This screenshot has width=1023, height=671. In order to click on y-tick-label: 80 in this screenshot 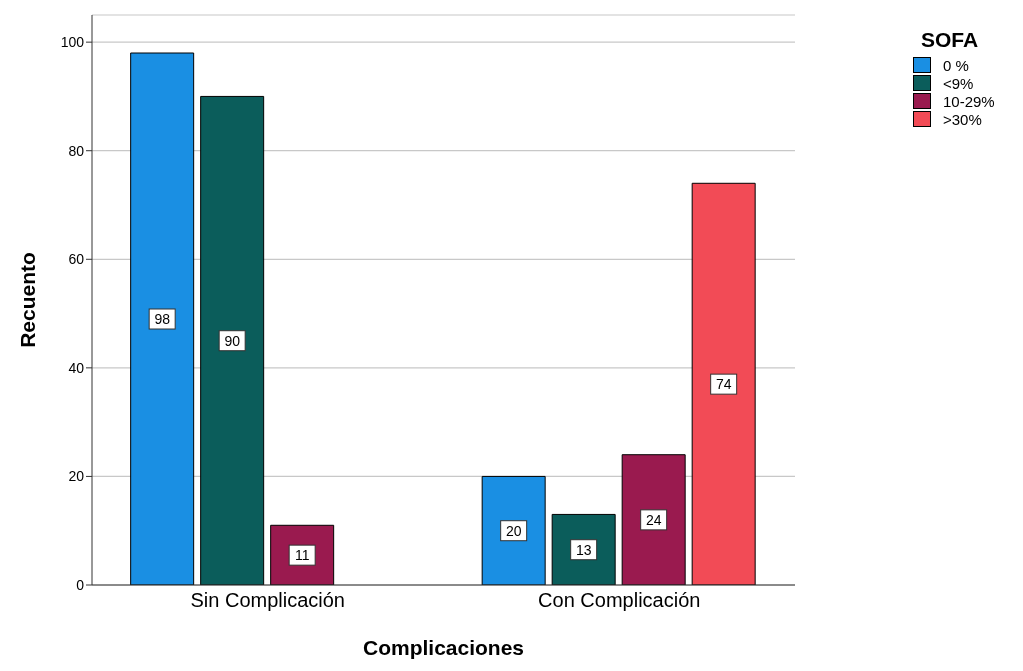, I will do `click(76, 150)`.